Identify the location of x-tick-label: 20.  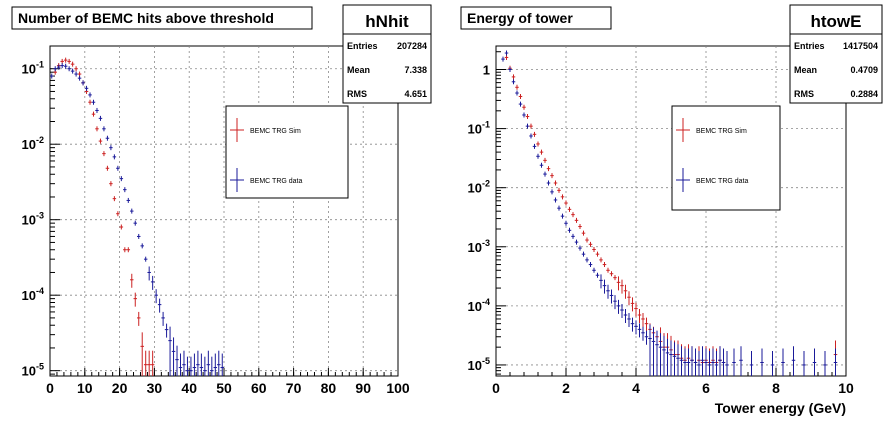
(120, 388).